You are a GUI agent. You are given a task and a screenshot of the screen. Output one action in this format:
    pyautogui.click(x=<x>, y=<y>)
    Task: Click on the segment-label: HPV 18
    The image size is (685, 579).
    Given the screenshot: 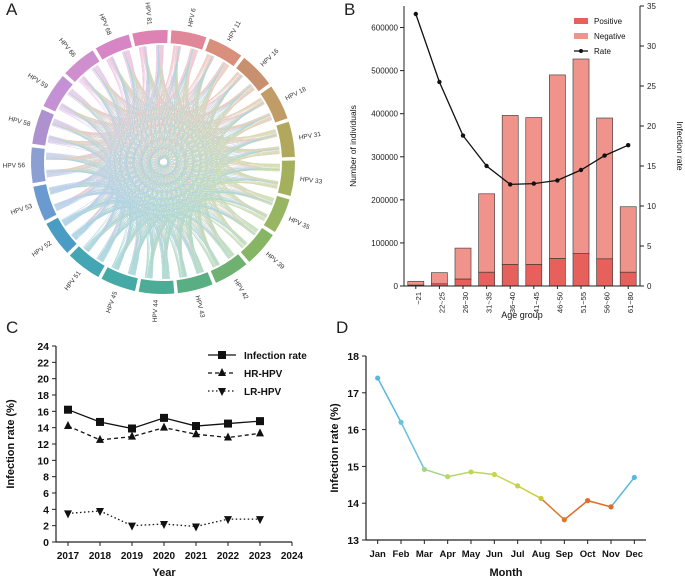 What is the action you would take?
    pyautogui.click(x=295, y=94)
    